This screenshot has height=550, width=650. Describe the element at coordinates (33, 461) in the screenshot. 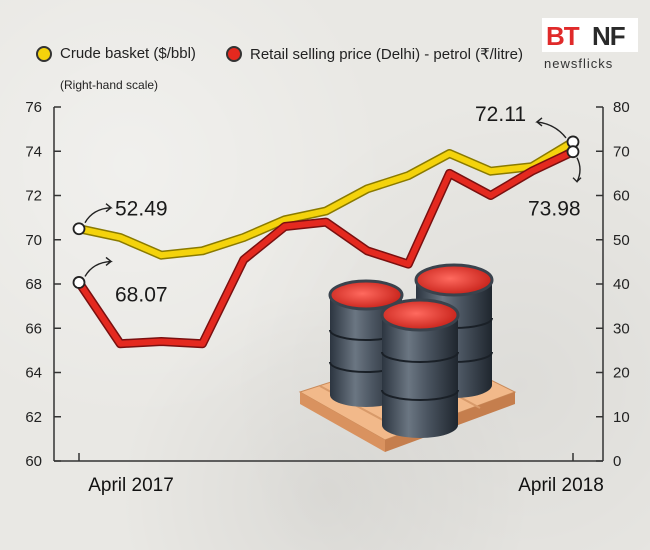

I see `left-tick-label: 60` at that location.